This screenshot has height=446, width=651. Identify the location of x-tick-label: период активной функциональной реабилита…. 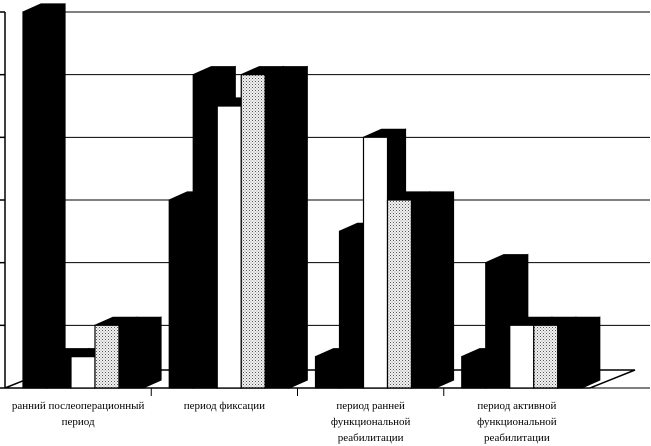
(517, 422).